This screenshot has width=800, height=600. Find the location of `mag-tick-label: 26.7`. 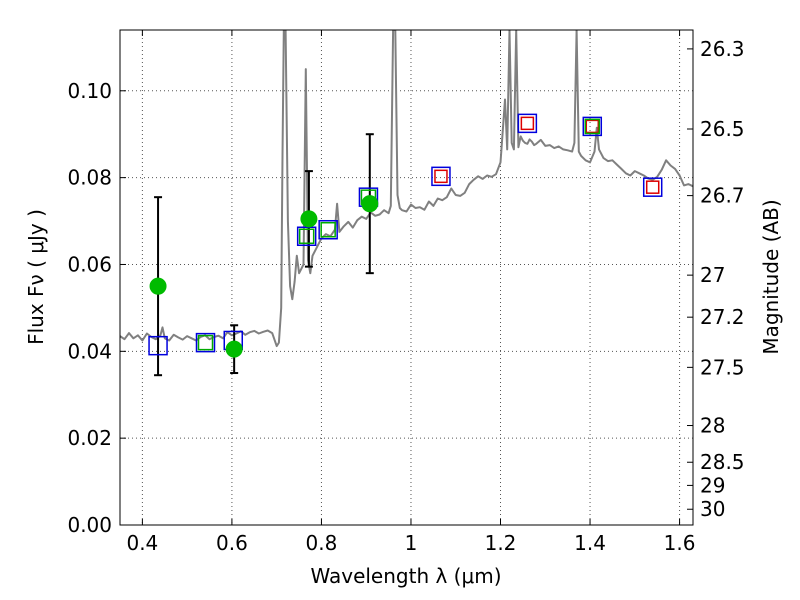

mag-tick-label: 26.7 is located at coordinates (722, 196).